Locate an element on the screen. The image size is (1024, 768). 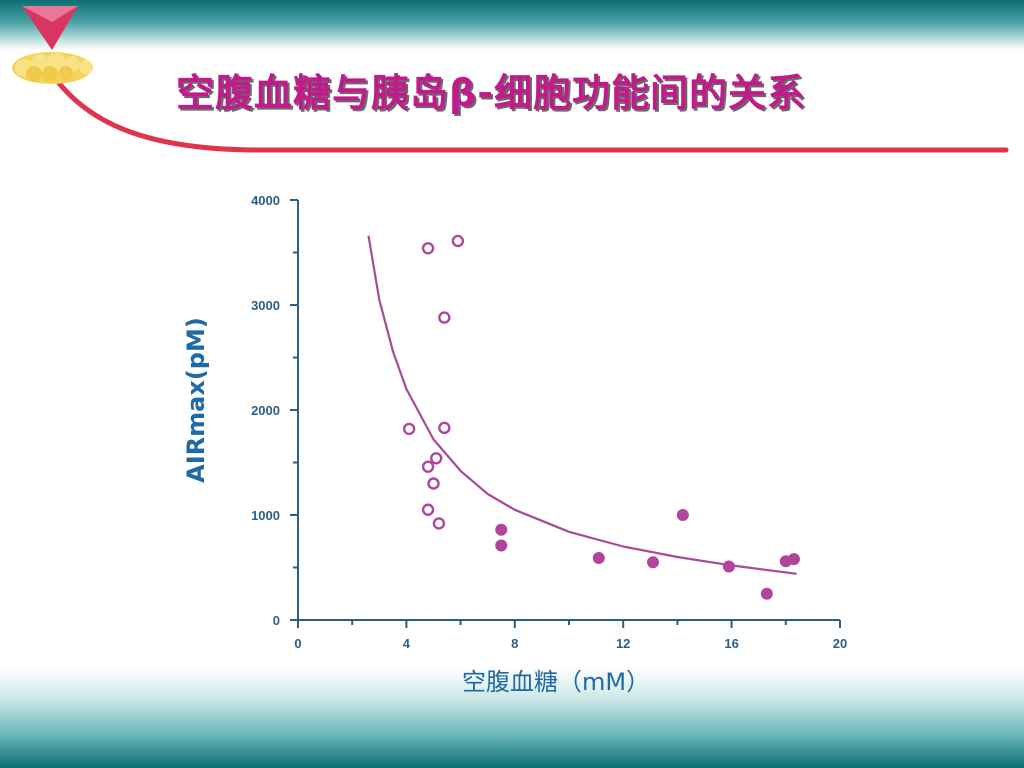
triangle-down-icon is located at coordinates (50, 28).